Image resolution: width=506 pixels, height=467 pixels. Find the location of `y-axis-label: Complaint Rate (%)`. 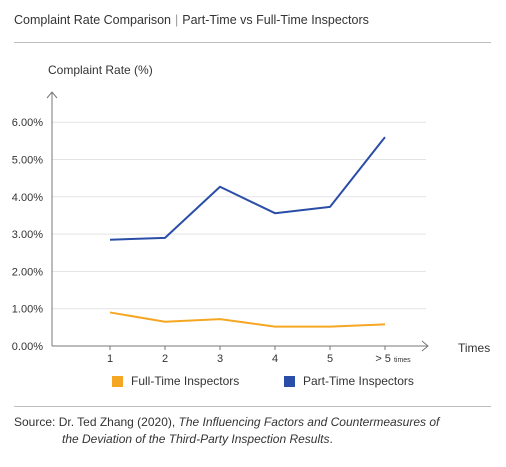

y-axis-label: Complaint Rate (%) is located at coordinates (100, 70).